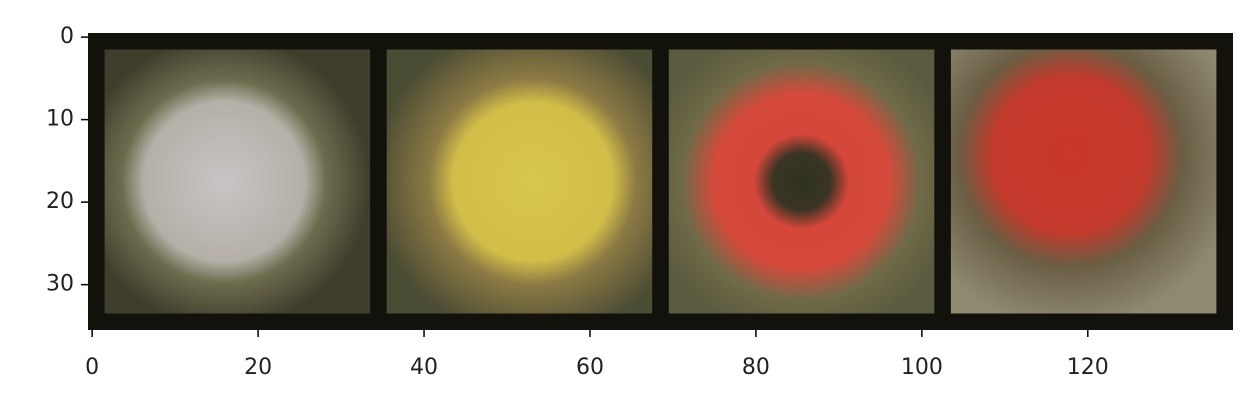 Image resolution: width=1248 pixels, height=405 pixels. What do you see at coordinates (1088, 367) in the screenshot?
I see `x-tick-label: 120` at bounding box center [1088, 367].